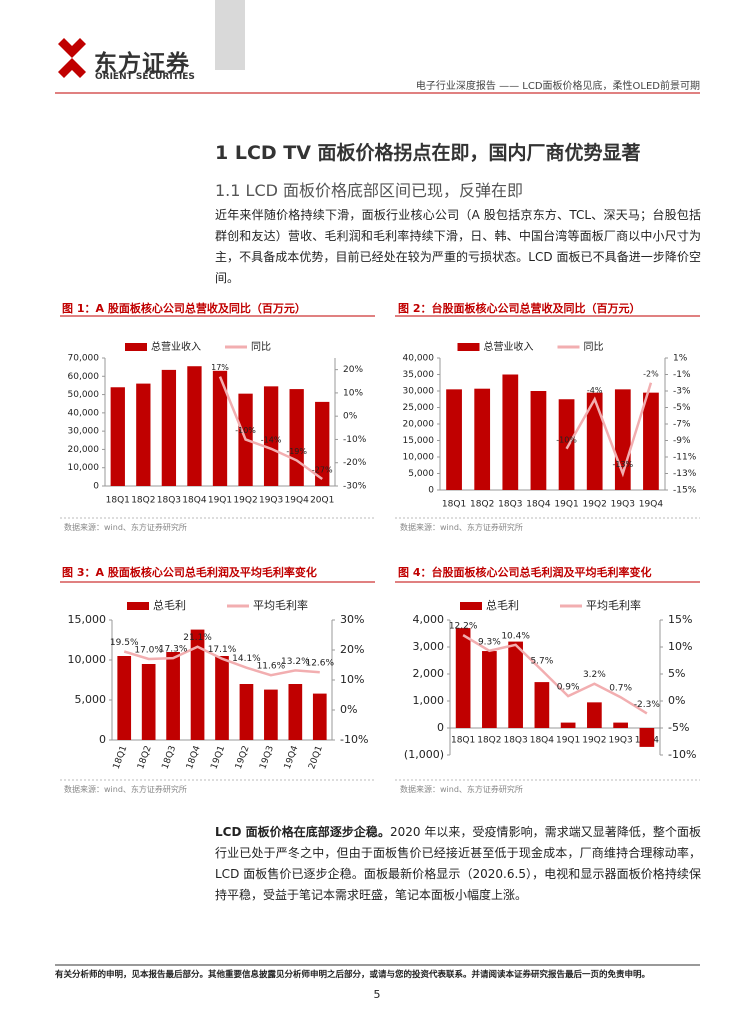 This screenshot has width=754, height=1024. What do you see at coordinates (682, 375) in the screenshot?
I see `y2-tick-label: -1%` at bounding box center [682, 375].